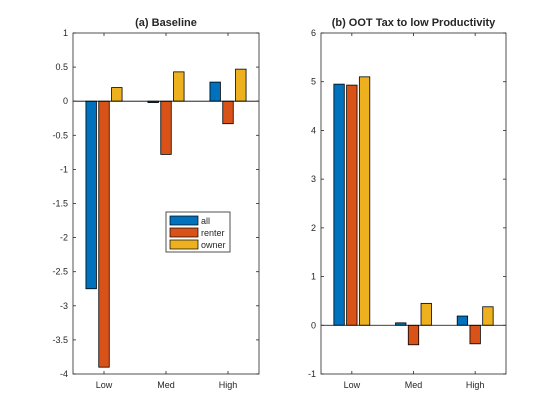  What do you see at coordinates (313, 179) in the screenshot?
I see `y-tick-label: 3` at bounding box center [313, 179].